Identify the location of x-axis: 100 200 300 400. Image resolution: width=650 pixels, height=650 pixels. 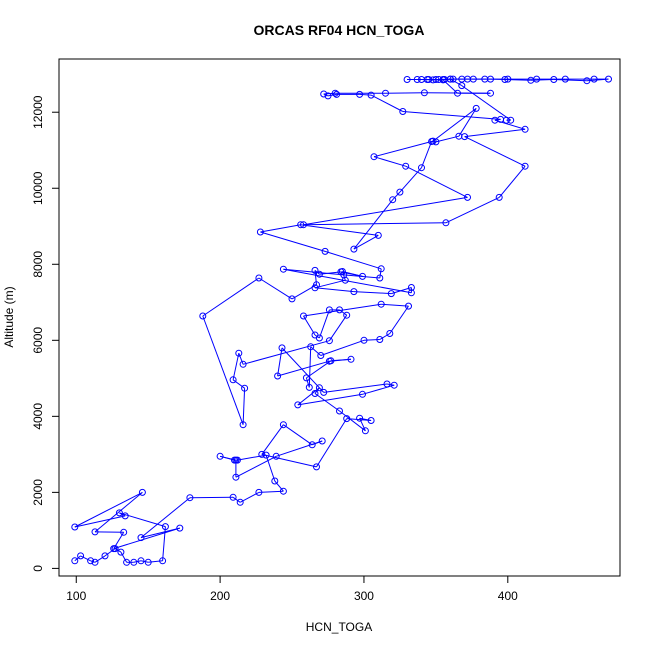
(292, 589).